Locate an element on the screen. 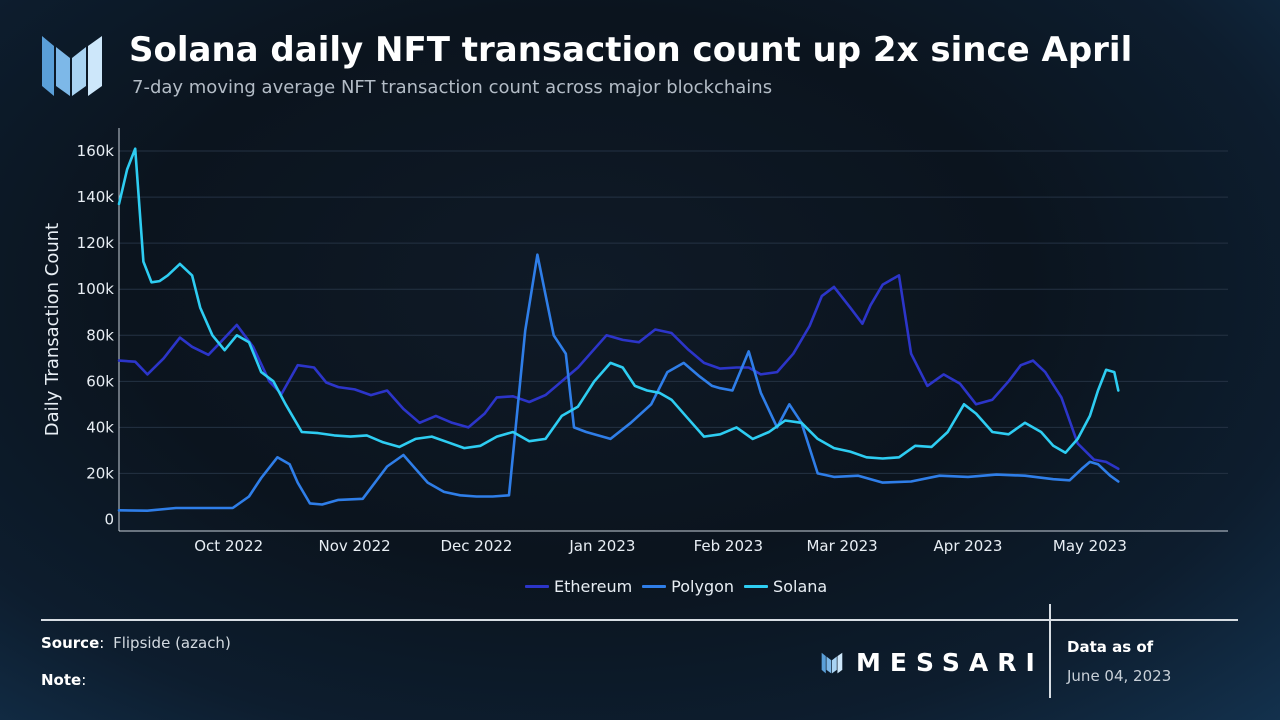 The height and width of the screenshot is (720, 1280). source-line: Source: Flipside (azach) is located at coordinates (136, 643).